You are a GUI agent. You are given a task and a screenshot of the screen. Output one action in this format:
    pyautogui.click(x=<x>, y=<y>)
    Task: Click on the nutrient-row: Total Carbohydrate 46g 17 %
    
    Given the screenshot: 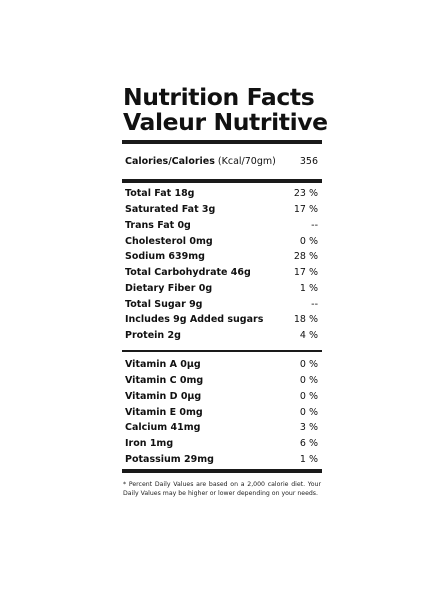 What is the action you would take?
    pyautogui.click(x=221, y=273)
    